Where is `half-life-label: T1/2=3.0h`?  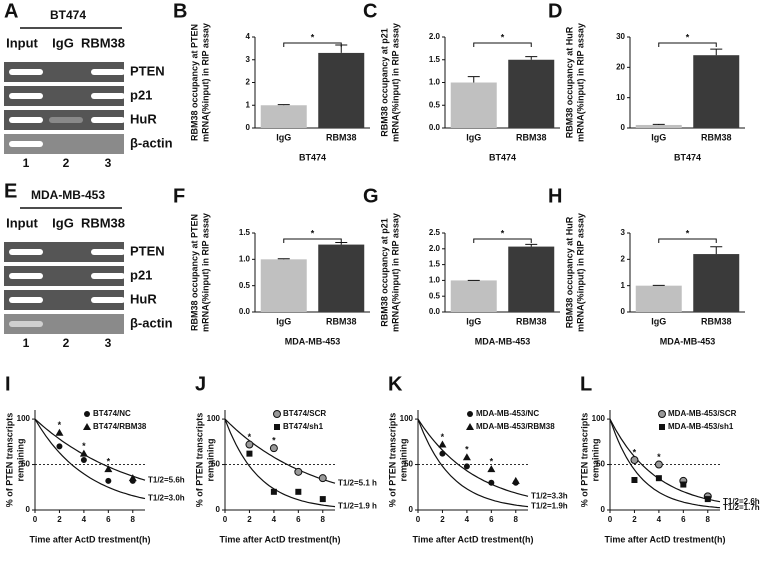
half-life-label: T1/2=3.0h is located at coordinates (166, 498).